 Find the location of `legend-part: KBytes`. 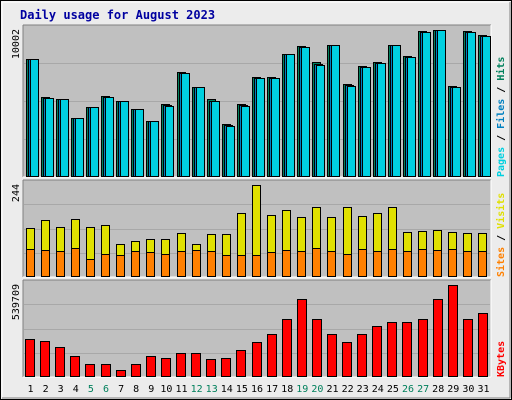

legend-part: KBytes is located at coordinates (501, 359).